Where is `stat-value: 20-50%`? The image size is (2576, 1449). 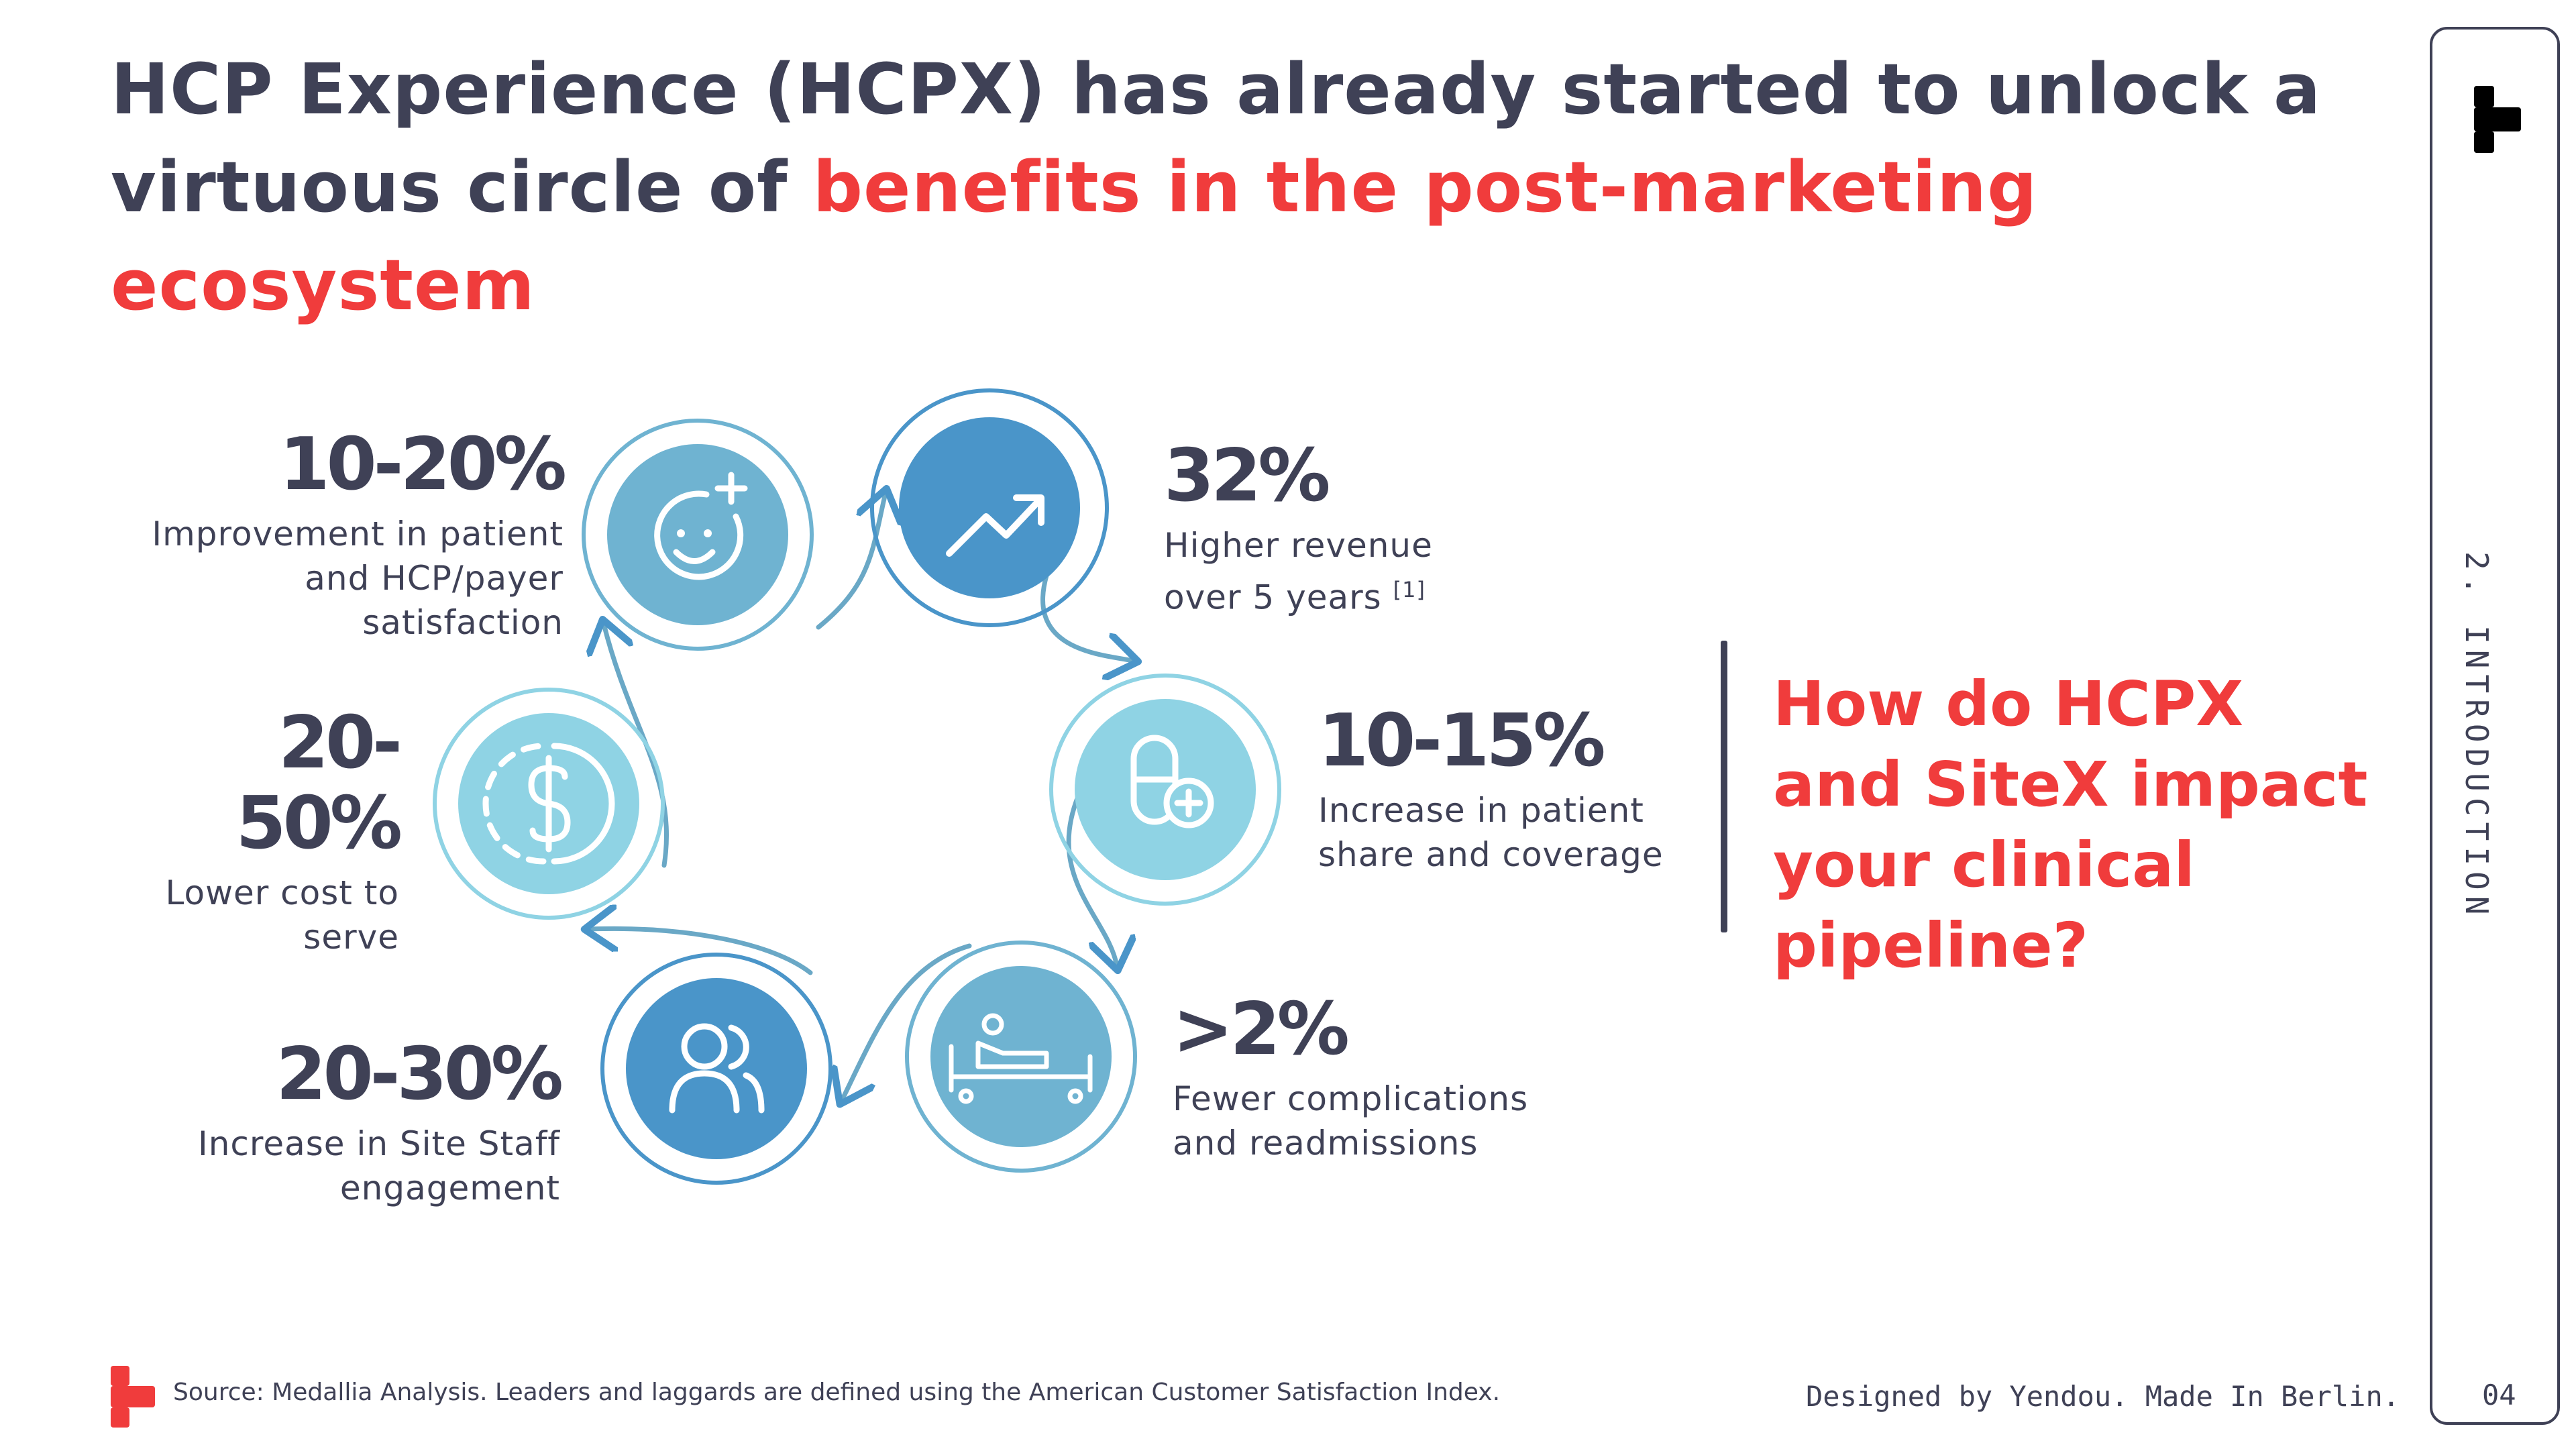 stat-value: 20-50% is located at coordinates (318, 783).